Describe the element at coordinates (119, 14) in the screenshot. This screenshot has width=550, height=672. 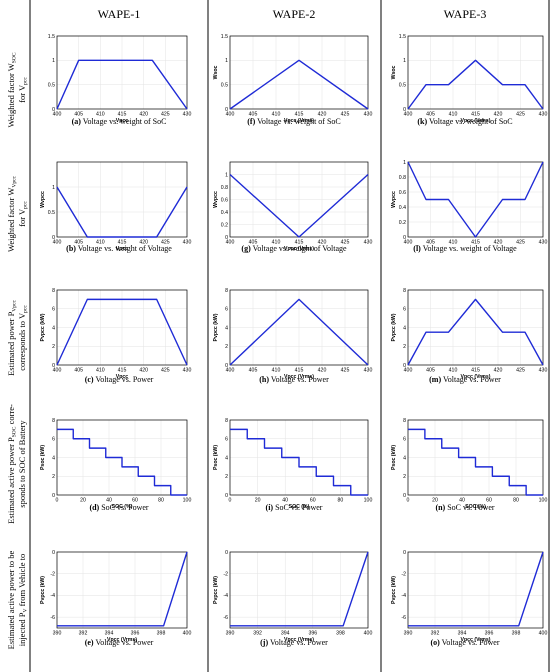
I see `column-header-1: WAPE-1` at that location.